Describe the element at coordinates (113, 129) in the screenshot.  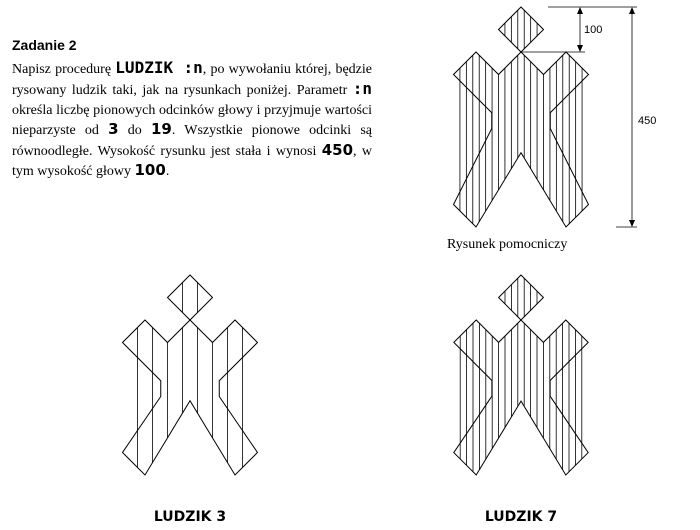
I see `min-value: 3` at that location.